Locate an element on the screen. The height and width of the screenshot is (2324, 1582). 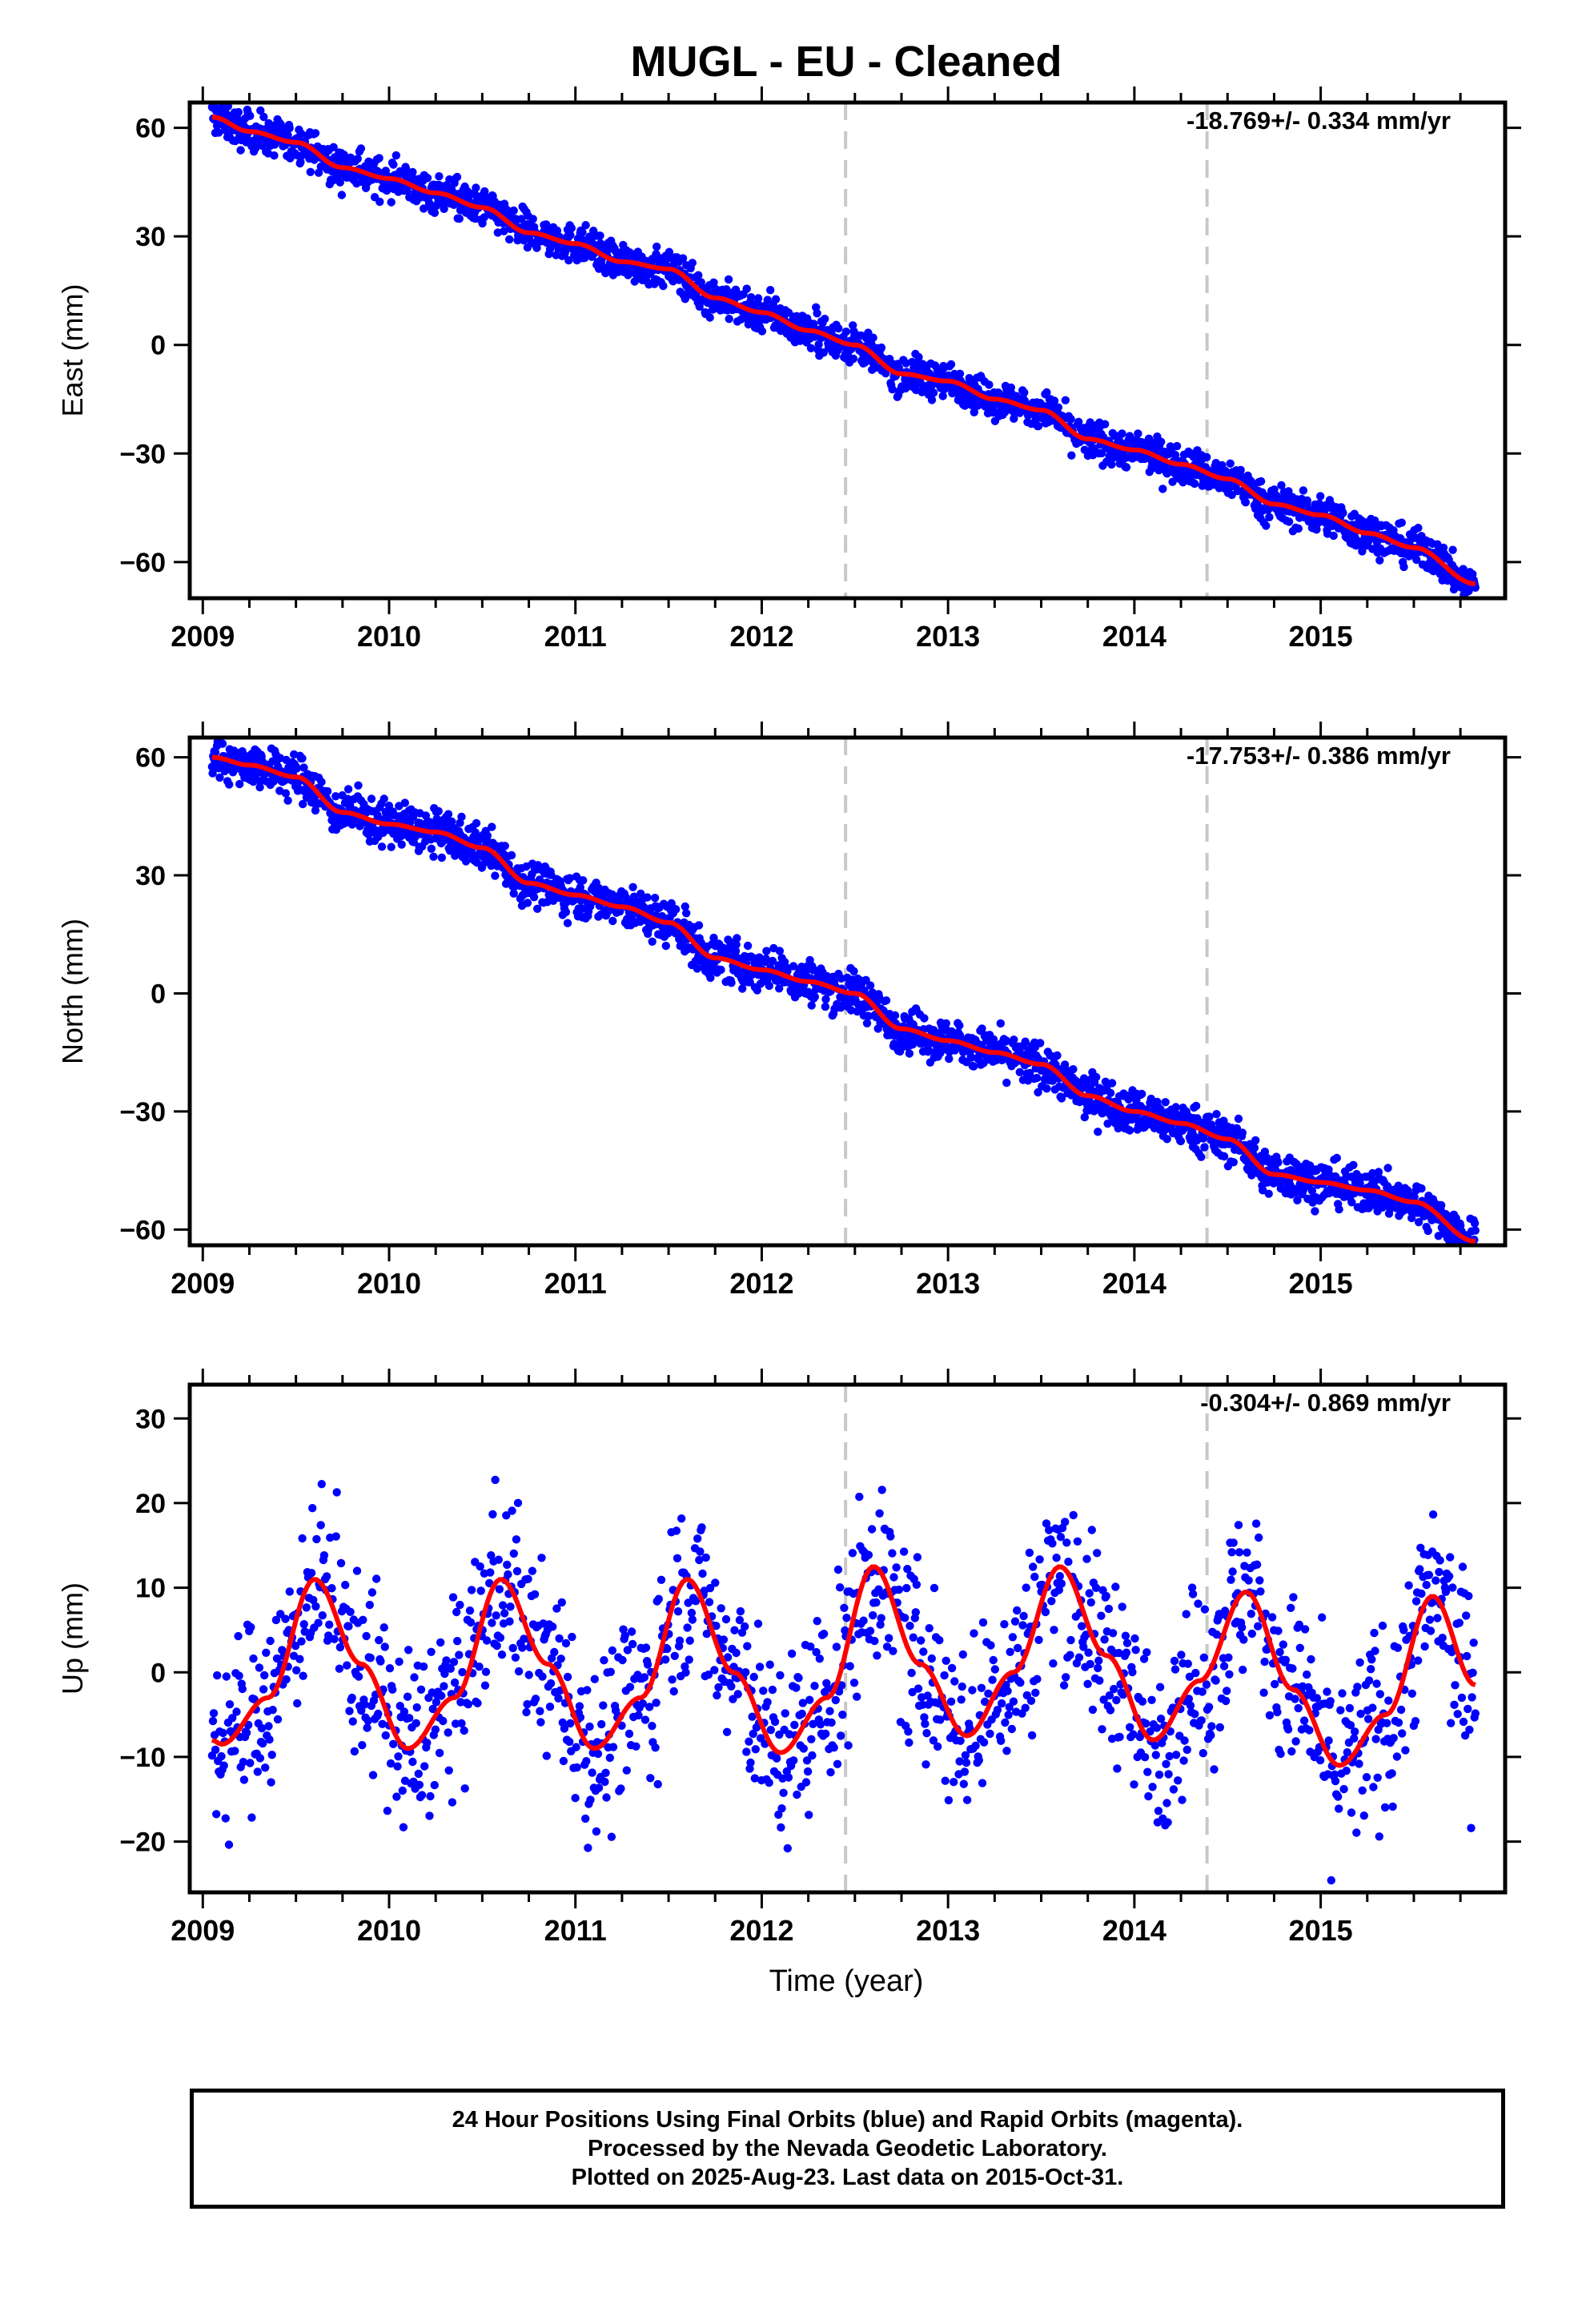
y-tick-label: 60 is located at coordinates (151, 758).